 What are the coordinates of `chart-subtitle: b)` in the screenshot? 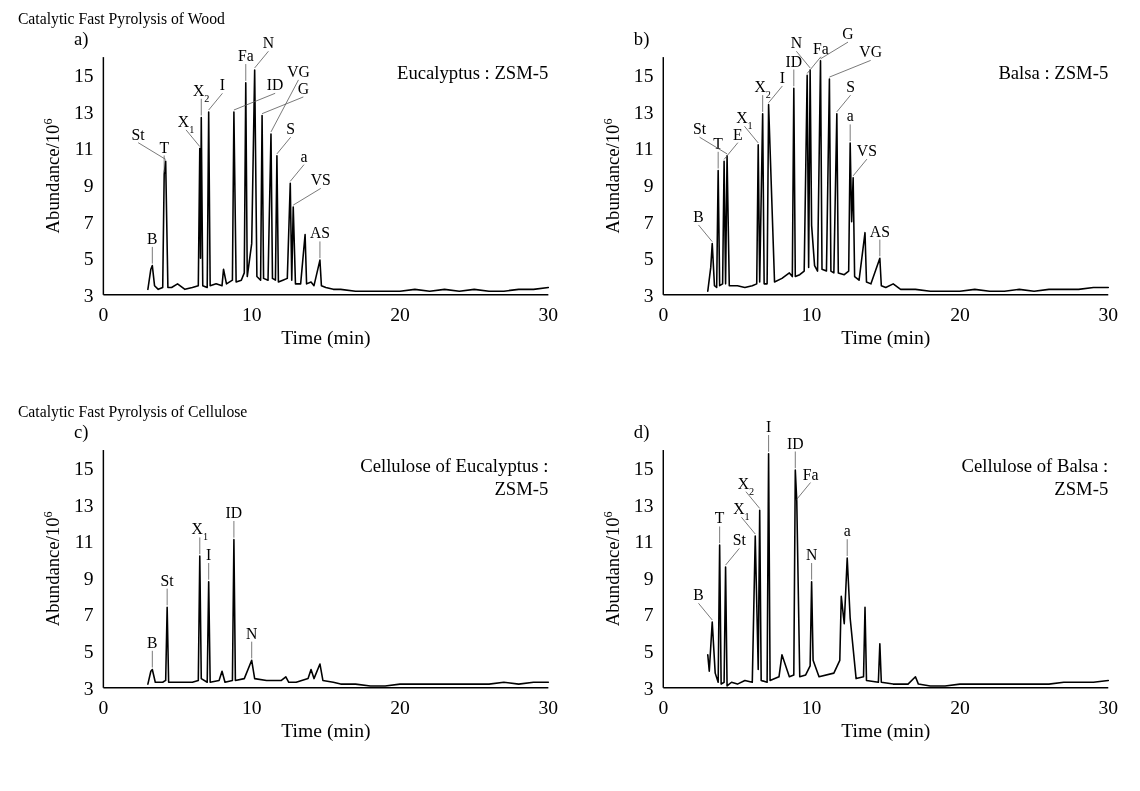 It's located at (641, 39).